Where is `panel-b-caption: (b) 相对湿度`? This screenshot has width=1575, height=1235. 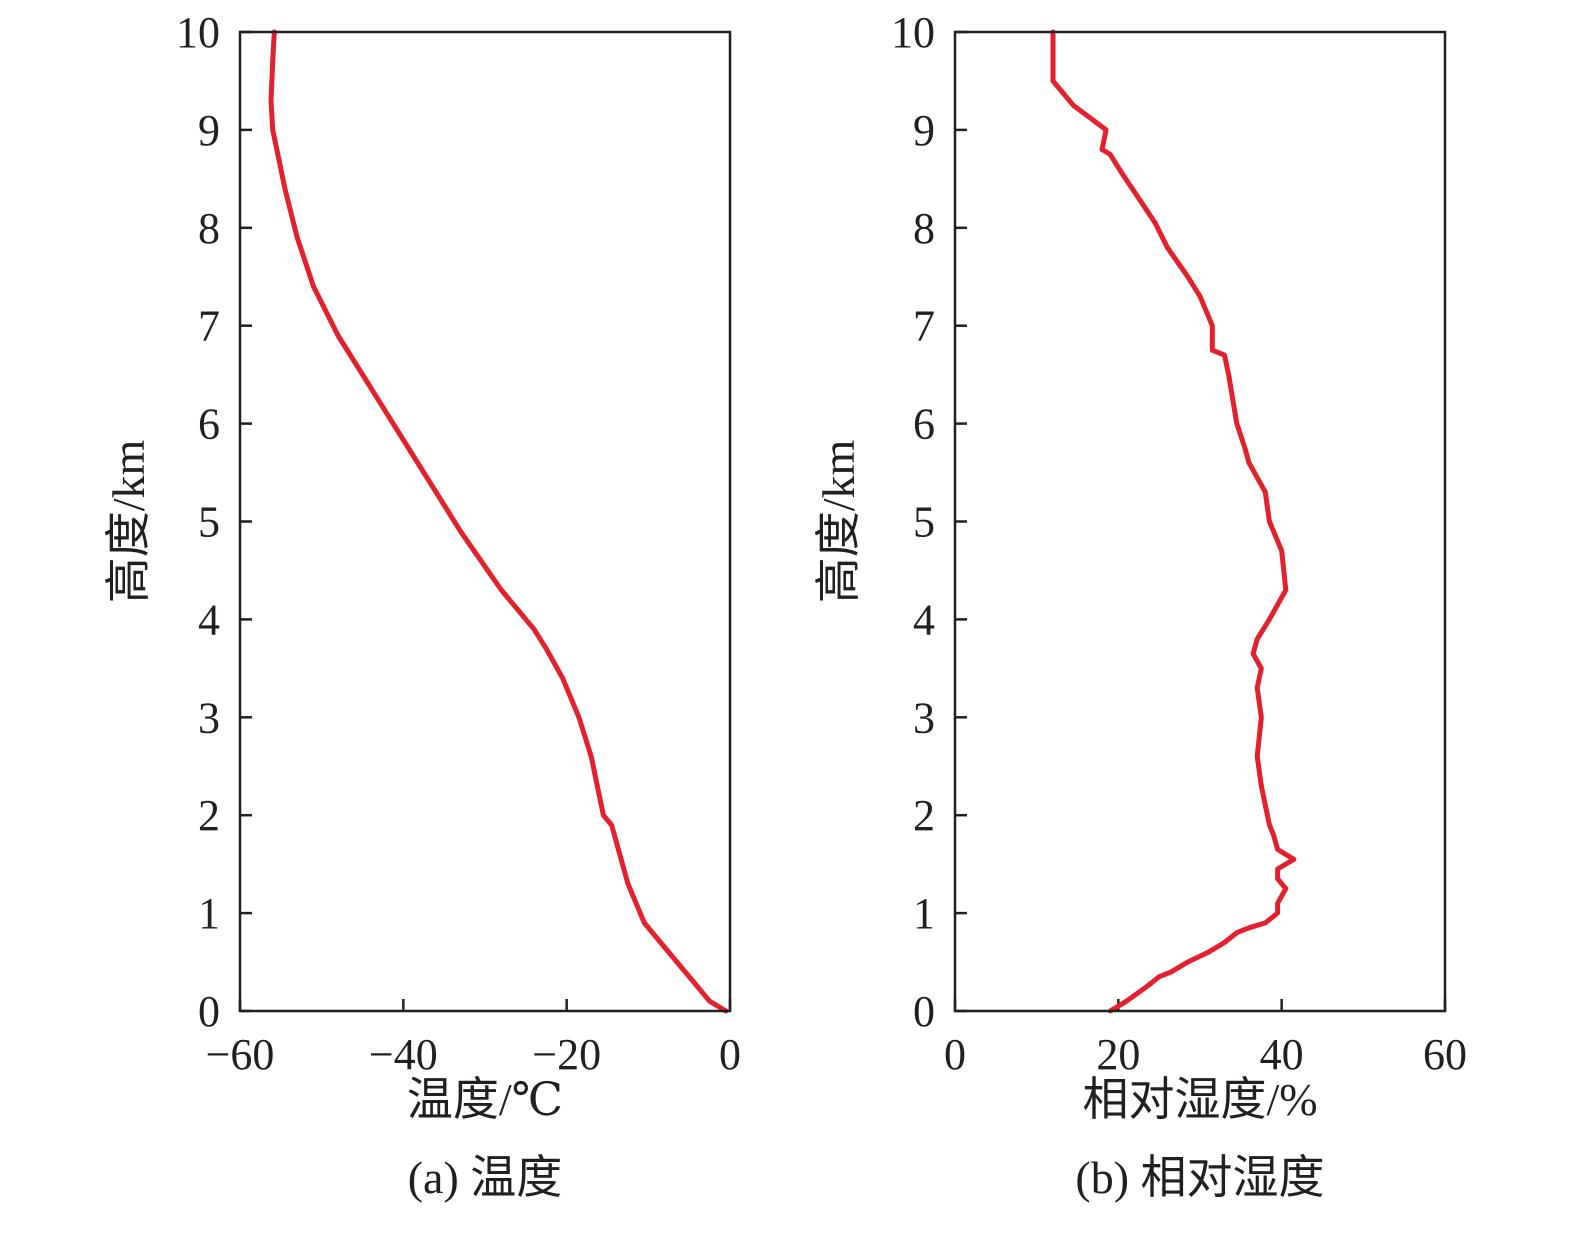 panel-b-caption: (b) 相对湿度 is located at coordinates (1199, 1177).